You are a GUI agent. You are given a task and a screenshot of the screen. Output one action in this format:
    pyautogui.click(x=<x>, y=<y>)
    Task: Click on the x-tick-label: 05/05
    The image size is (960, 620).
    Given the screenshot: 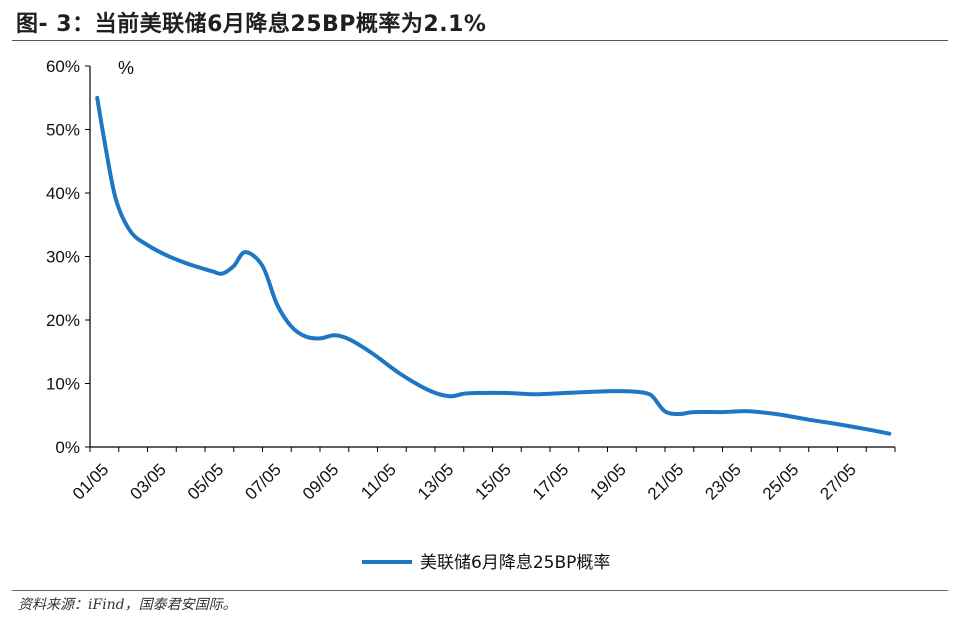 What is the action you would take?
    pyautogui.click(x=206, y=482)
    